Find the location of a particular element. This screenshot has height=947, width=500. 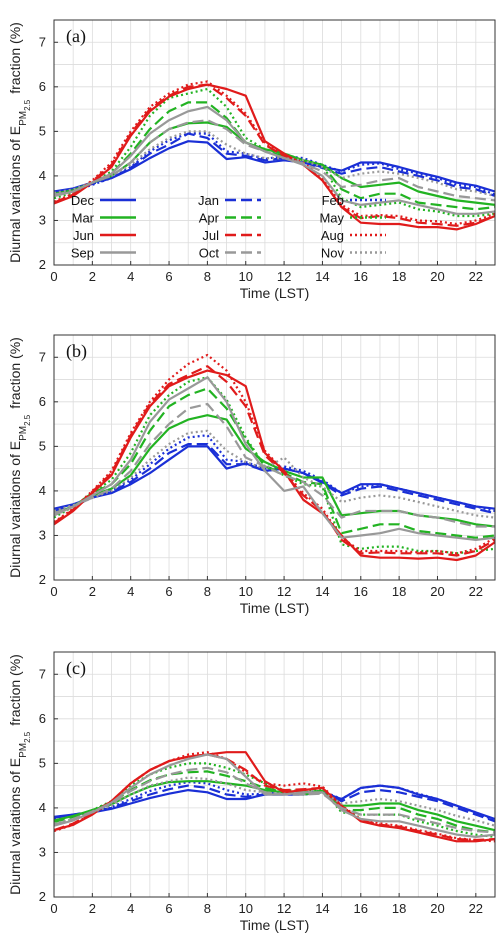

legend-label: Jan is located at coordinates (208, 200).